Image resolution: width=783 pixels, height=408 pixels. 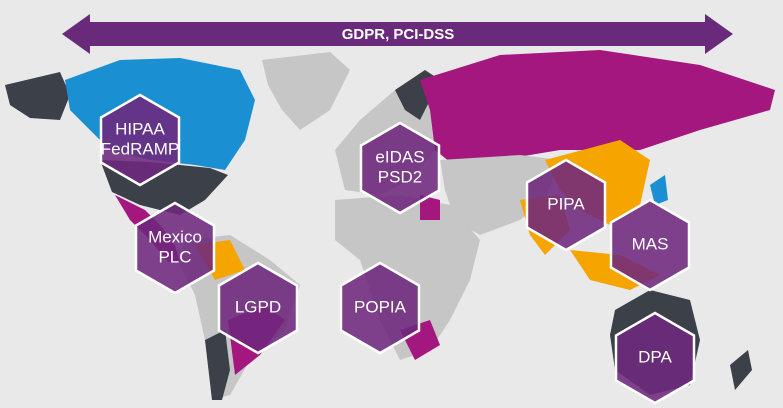 I want to click on alaska, so click(x=37, y=96).